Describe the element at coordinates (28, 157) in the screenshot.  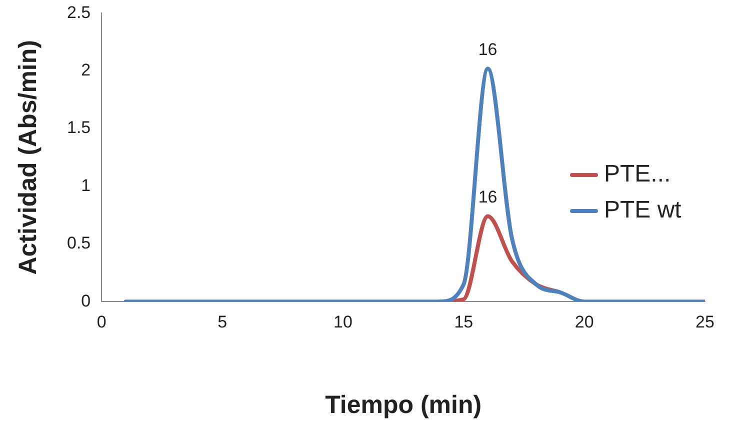
I see `y-axis-title: Actividad (Abs/min)` at that location.